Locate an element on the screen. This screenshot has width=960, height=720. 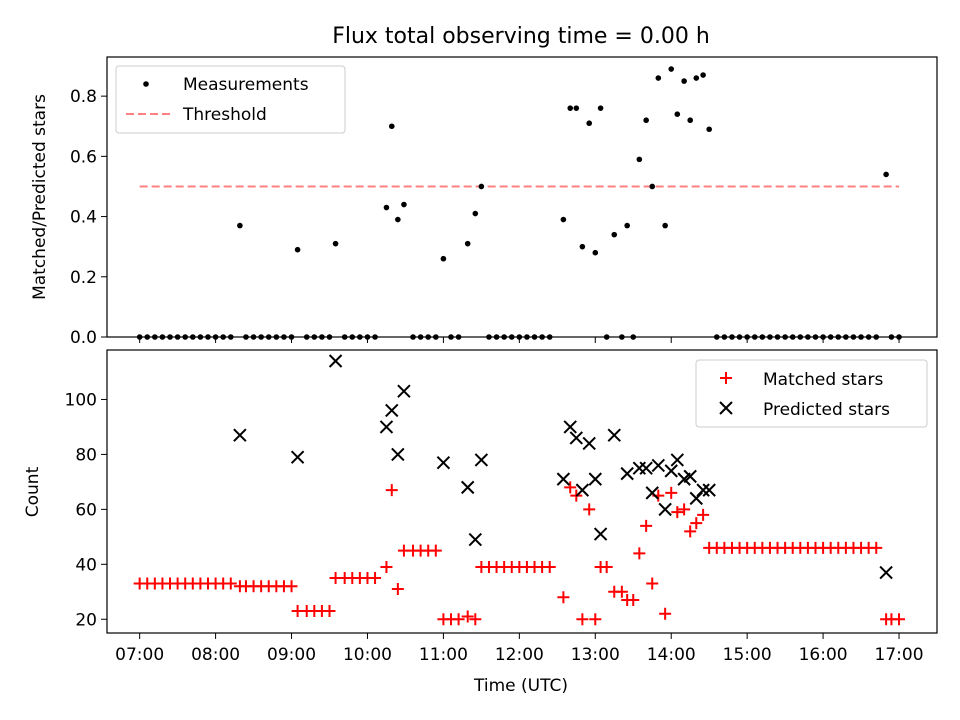
x-tick-label: 11:00 is located at coordinates (443, 655).